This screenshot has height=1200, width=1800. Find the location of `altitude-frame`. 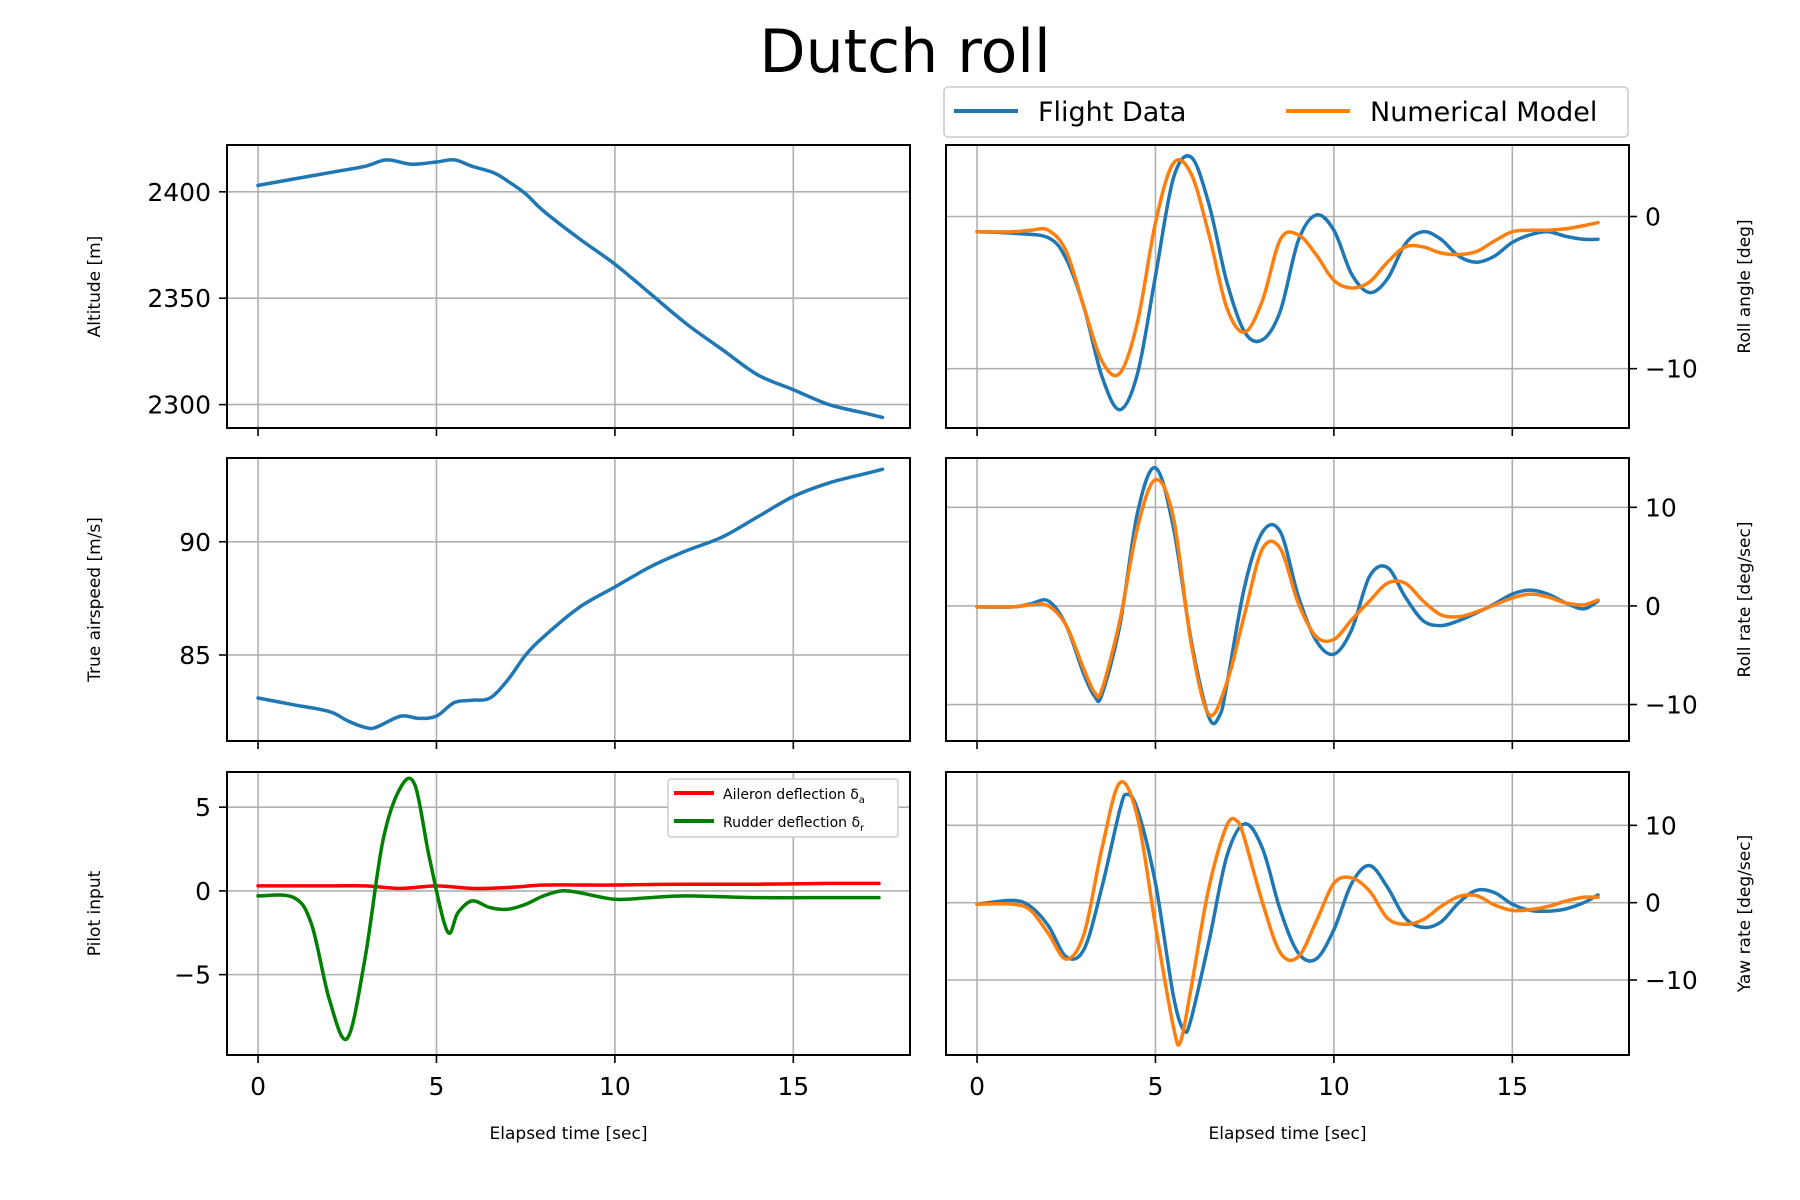

altitude-frame is located at coordinates (568, 286).